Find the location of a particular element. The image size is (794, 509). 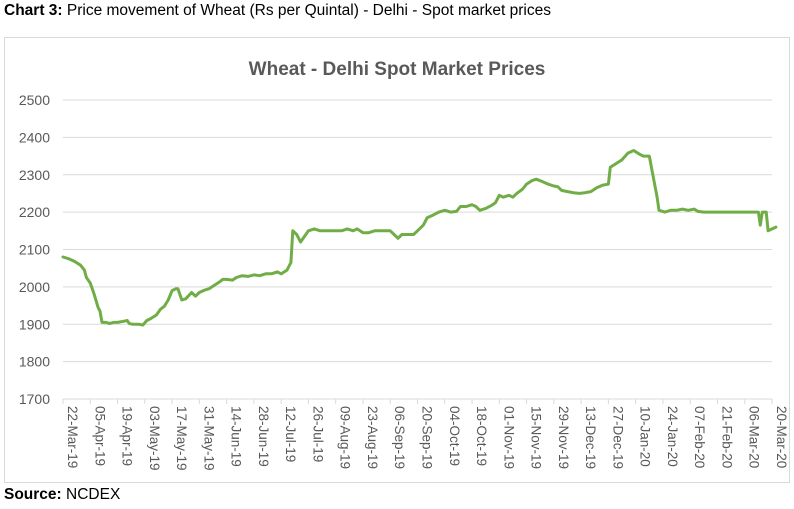

x-tick-label: 29-Nov-19 is located at coordinates (563, 437).